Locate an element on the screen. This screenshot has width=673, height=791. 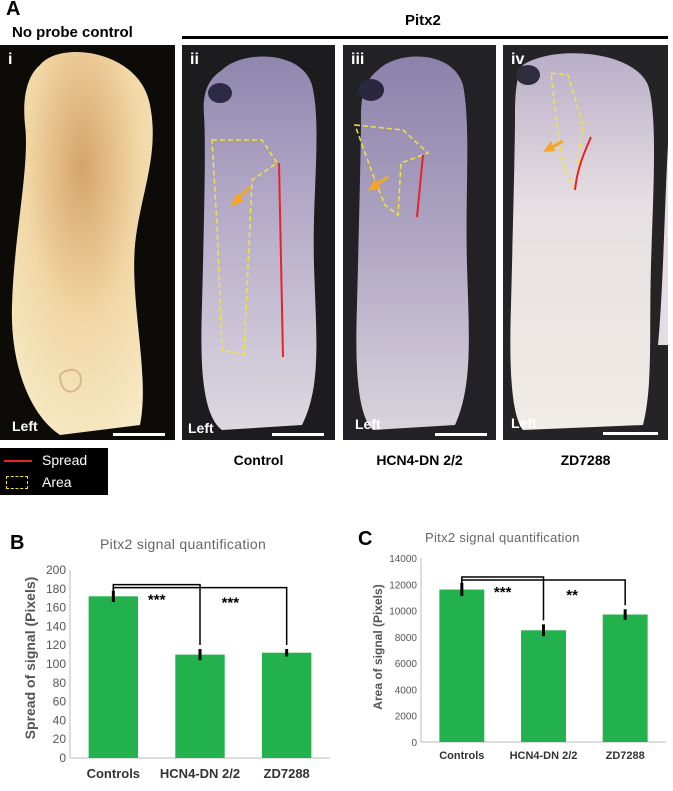
area-legend-label: Area is located at coordinates (57, 482).